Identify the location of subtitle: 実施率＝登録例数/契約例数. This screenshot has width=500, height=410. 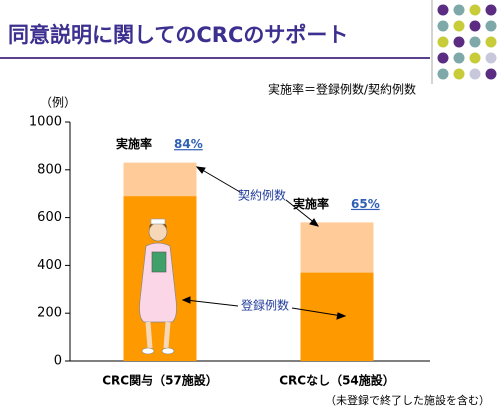
(342, 89).